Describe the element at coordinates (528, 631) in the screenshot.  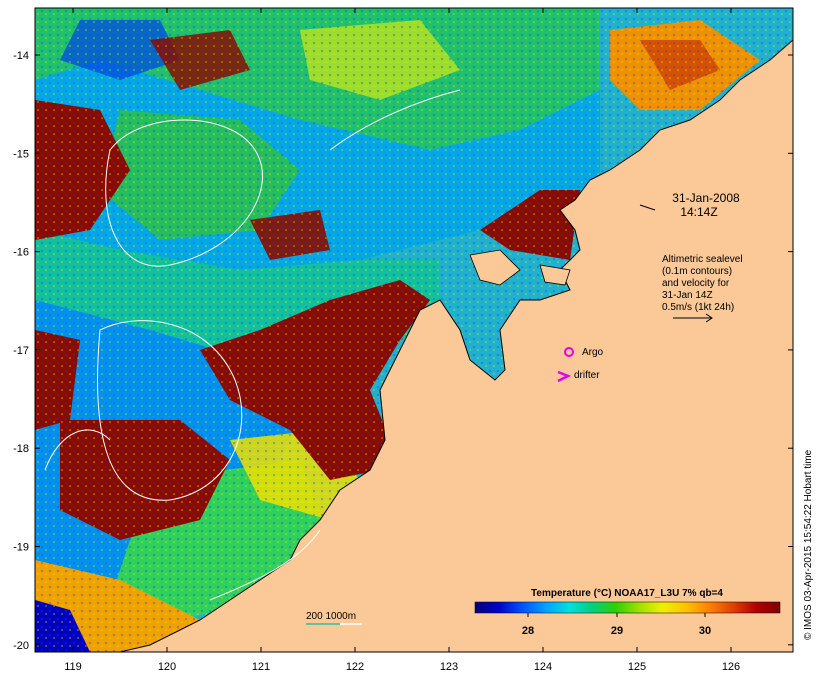
I see `colorbar-tick-label: 28` at that location.